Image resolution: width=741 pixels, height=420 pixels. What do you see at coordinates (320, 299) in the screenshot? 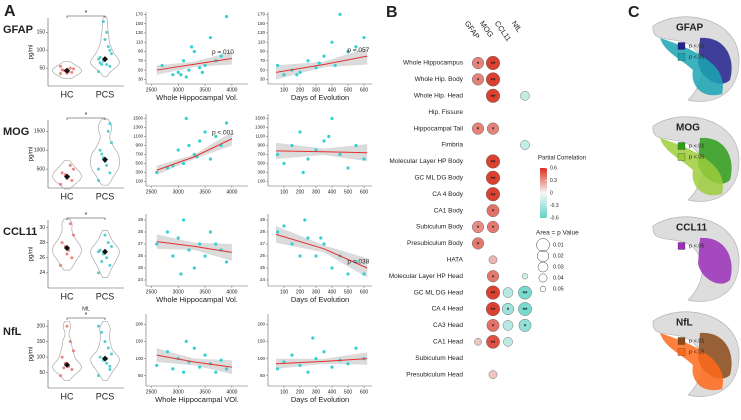
I see `x-axis-label: Days of Evolution` at bounding box center [320, 299].